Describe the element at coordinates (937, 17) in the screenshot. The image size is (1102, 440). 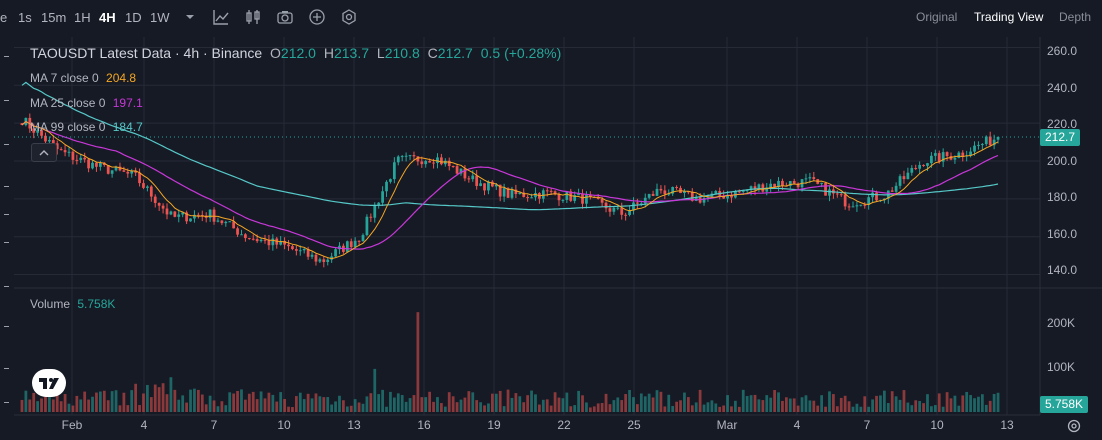
I see `view-tab-original: Original` at that location.